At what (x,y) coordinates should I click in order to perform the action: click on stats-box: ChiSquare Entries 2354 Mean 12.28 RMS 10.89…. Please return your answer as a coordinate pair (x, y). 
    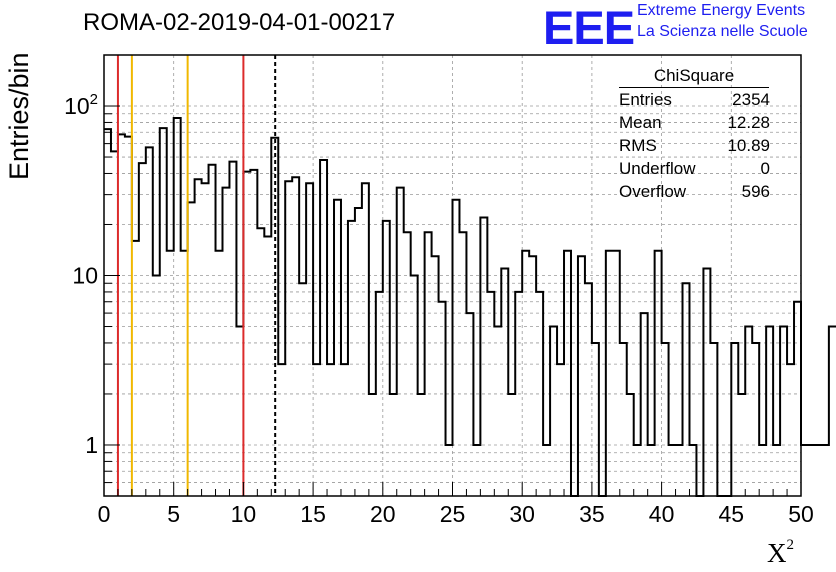
    Looking at the image, I should click on (696, 134).